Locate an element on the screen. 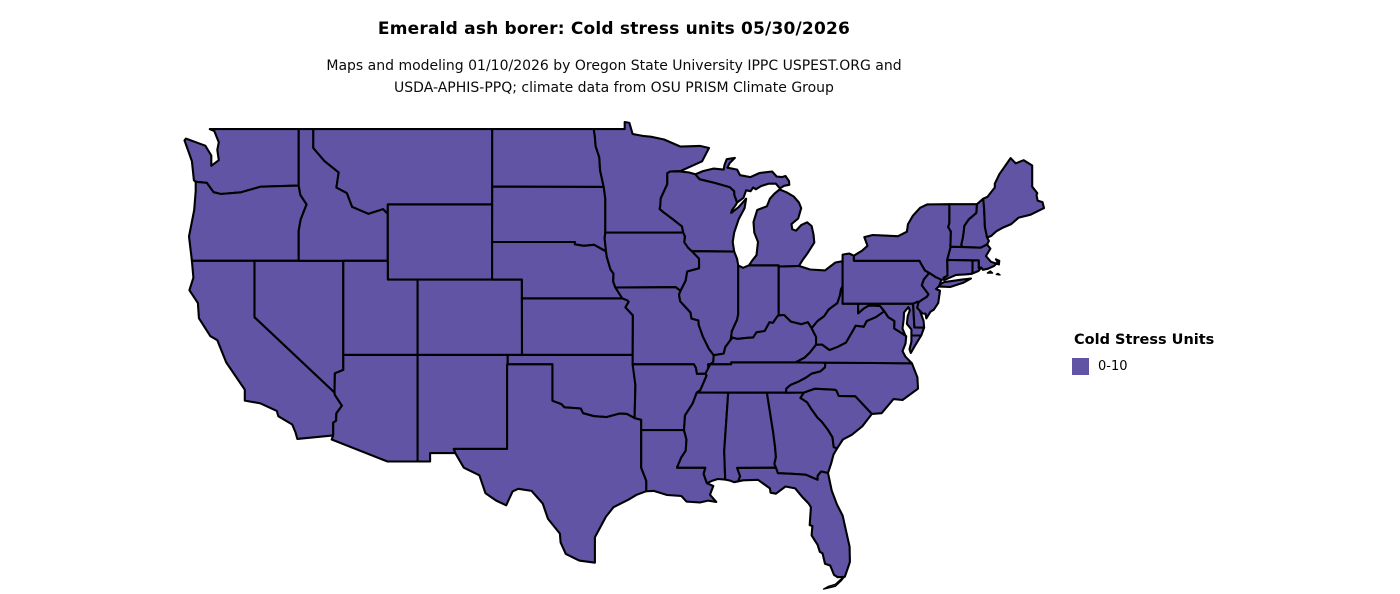 The image size is (1400, 594). state-north-carolina is located at coordinates (852, 388).